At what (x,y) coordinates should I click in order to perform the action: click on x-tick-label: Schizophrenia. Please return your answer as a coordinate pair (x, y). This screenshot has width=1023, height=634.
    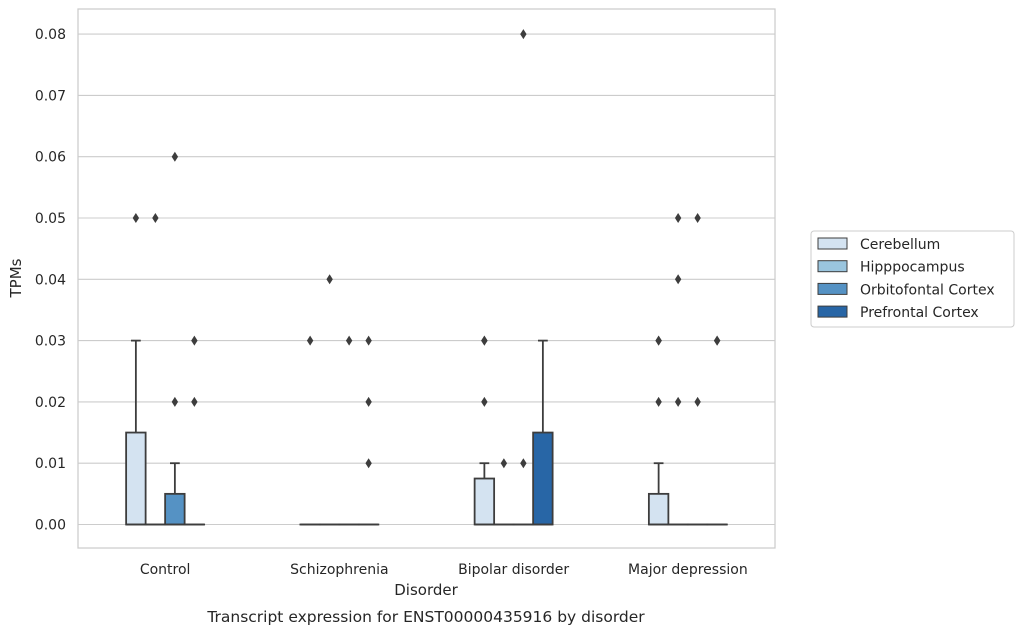
    Looking at the image, I should click on (339, 570).